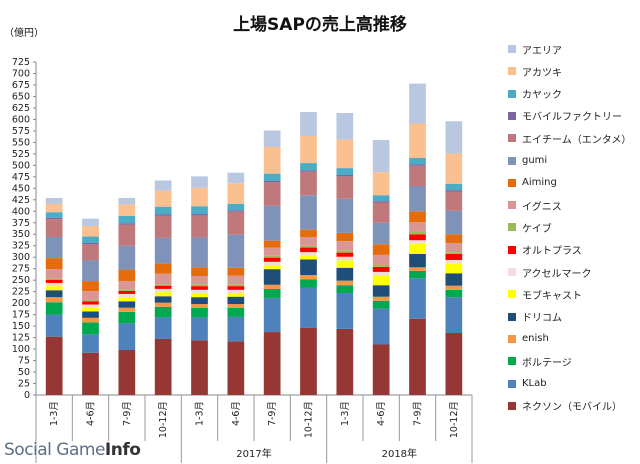 This screenshot has height=464, width=640. I want to click on legend-item: オルトプラス, so click(545, 250).